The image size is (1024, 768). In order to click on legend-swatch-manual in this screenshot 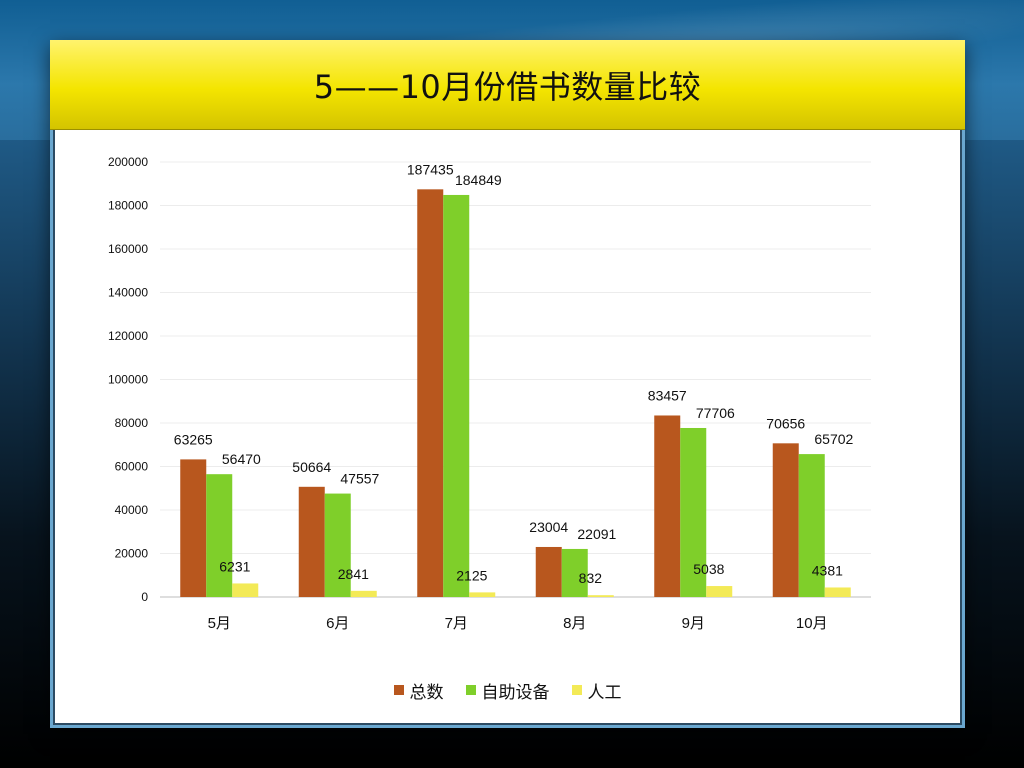, I will do `click(576, 690)`.